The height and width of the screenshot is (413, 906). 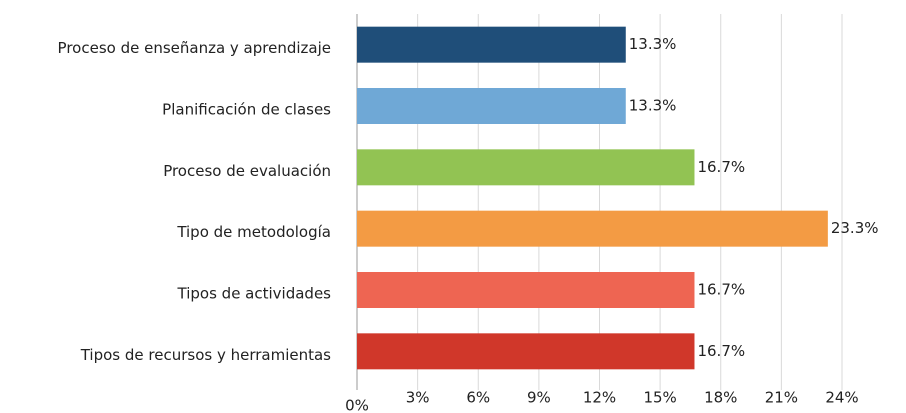 What do you see at coordinates (194, 48) in the screenshot?
I see `y-tick-label: Proceso de enseñanza y aprendizaje` at bounding box center [194, 48].